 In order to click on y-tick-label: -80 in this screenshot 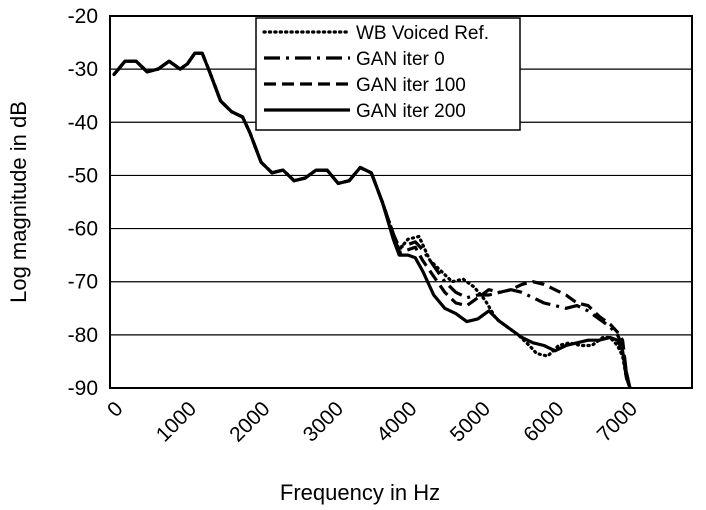, I will do `click(83, 335)`.